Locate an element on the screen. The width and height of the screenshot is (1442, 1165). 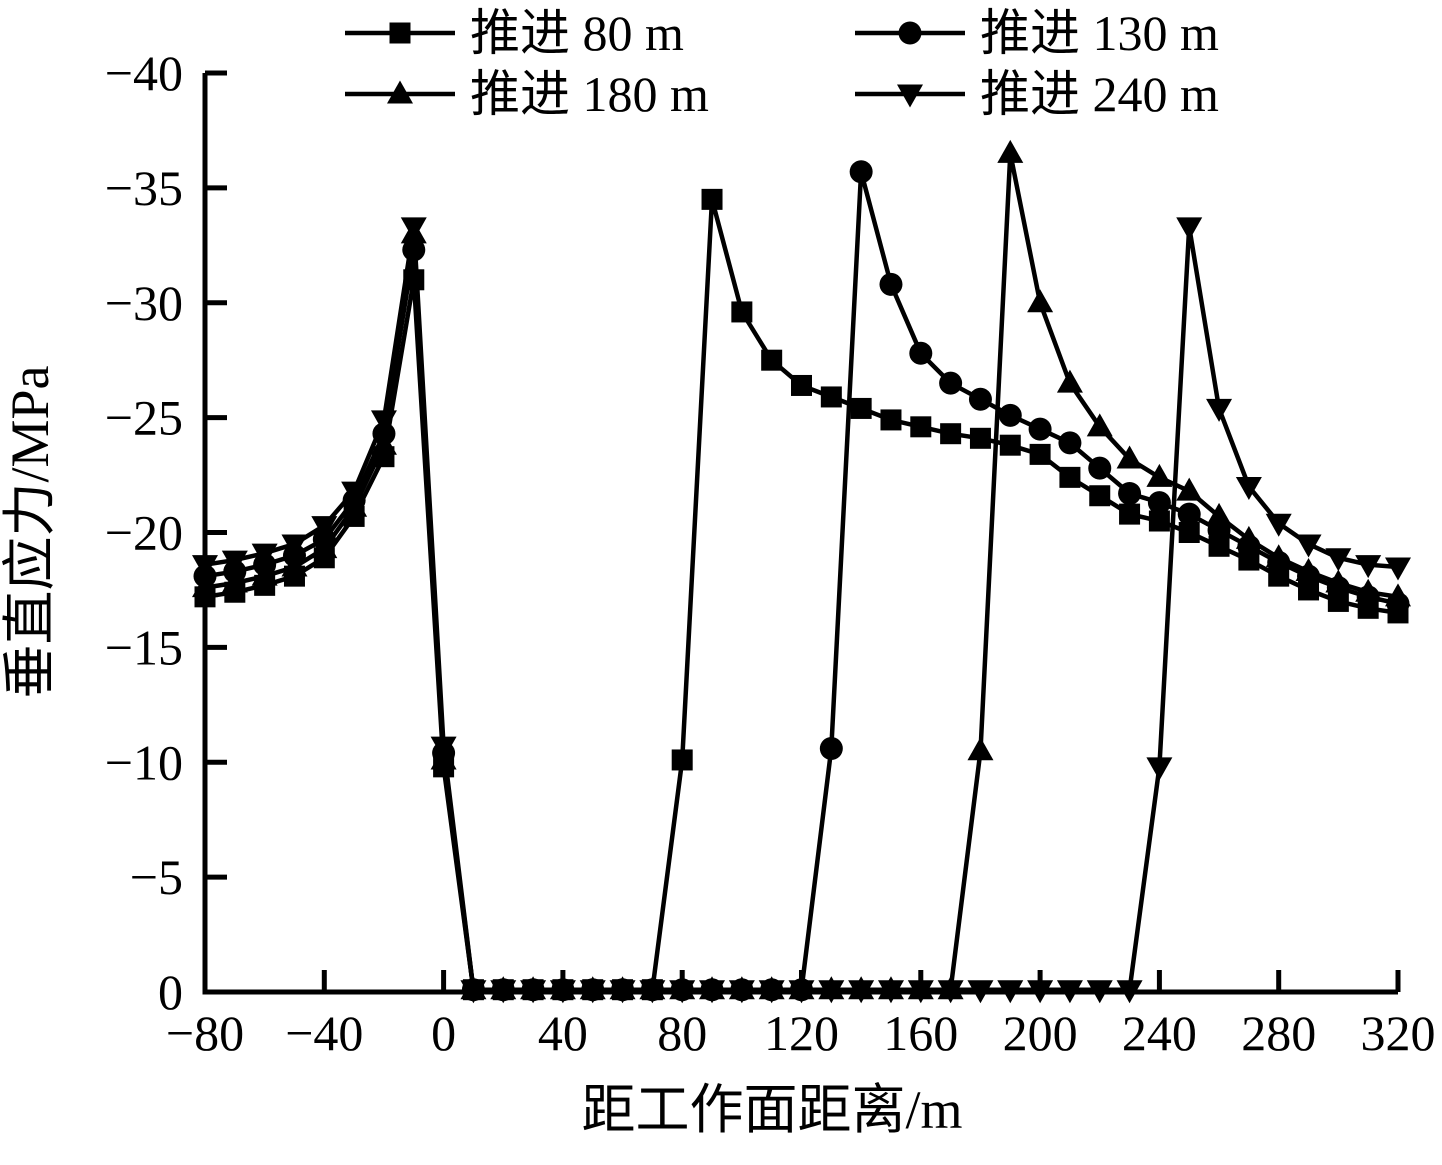
y-axis-tick-label: −40 is located at coordinates (144, 73).